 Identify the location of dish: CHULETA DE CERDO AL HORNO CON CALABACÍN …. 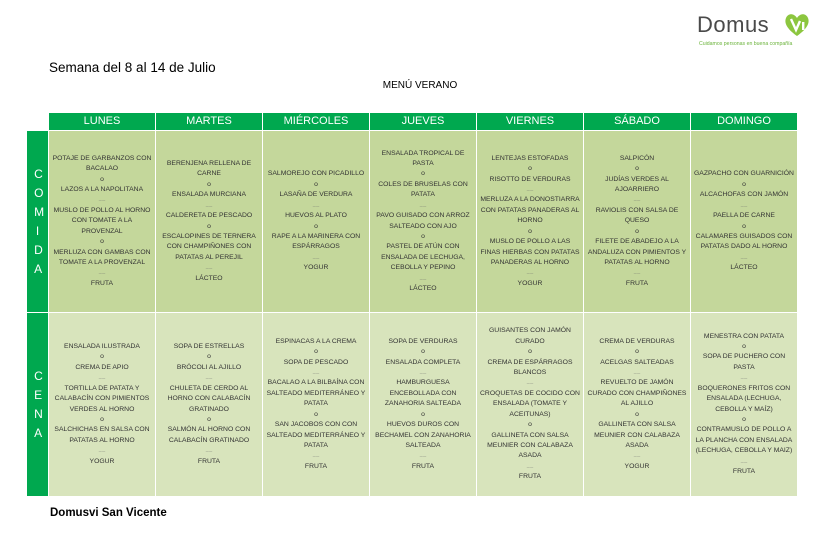
(209, 398).